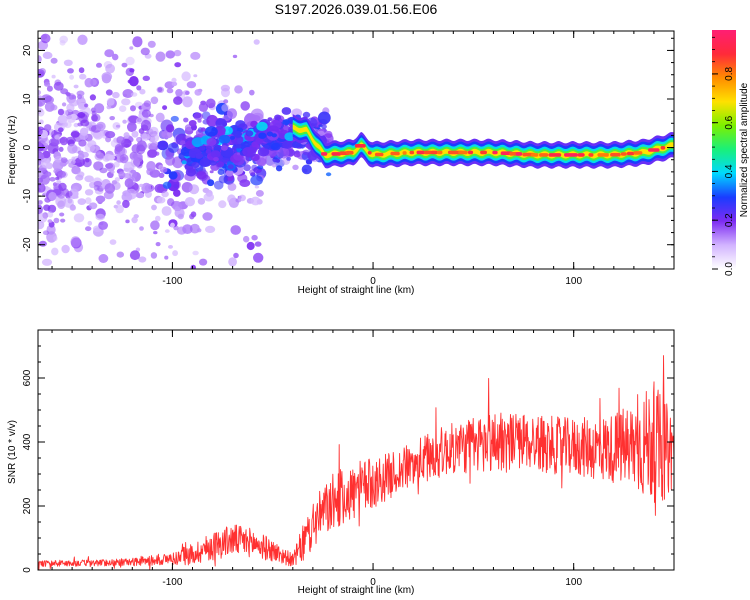  I want to click on snr-x-axis-label: Height of straight line (km), so click(356, 590).